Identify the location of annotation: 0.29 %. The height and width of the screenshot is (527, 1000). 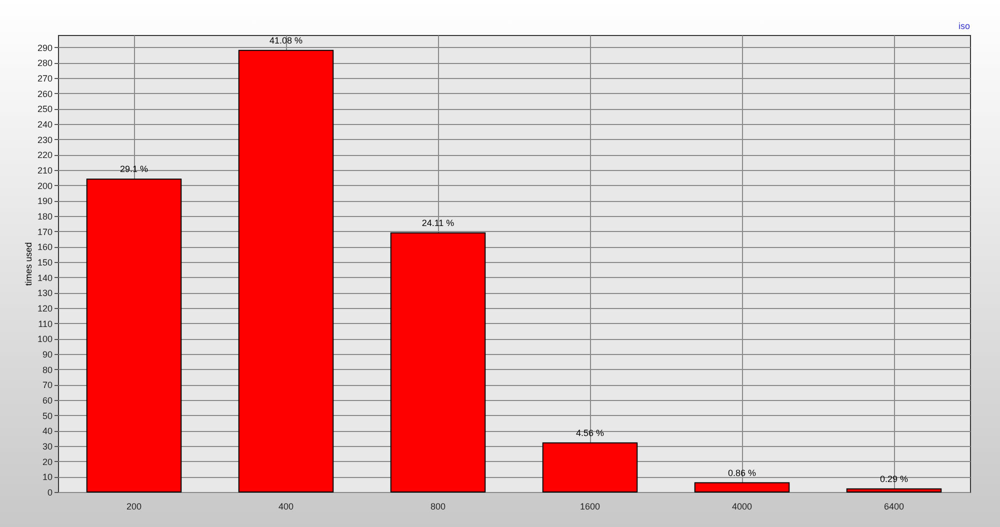
(894, 479).